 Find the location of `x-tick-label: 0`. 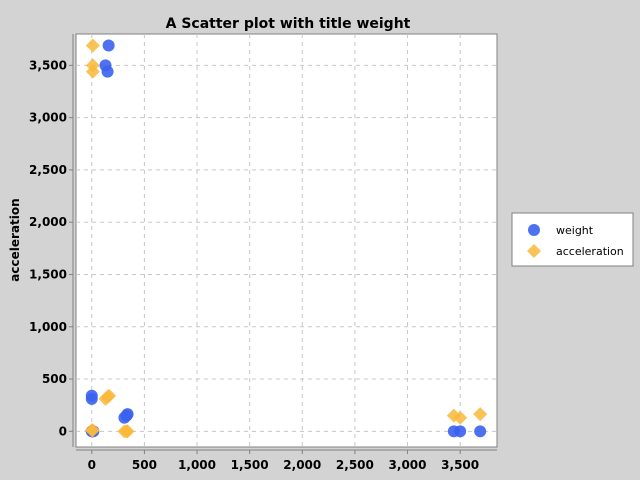

x-tick-label: 0 is located at coordinates (92, 465).